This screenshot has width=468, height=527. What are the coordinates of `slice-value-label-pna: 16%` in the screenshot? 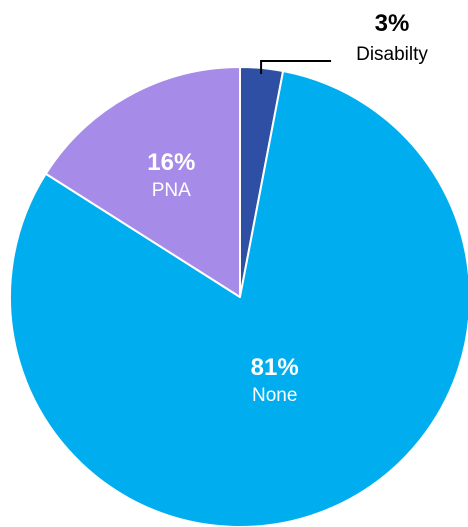 It's located at (171, 162).